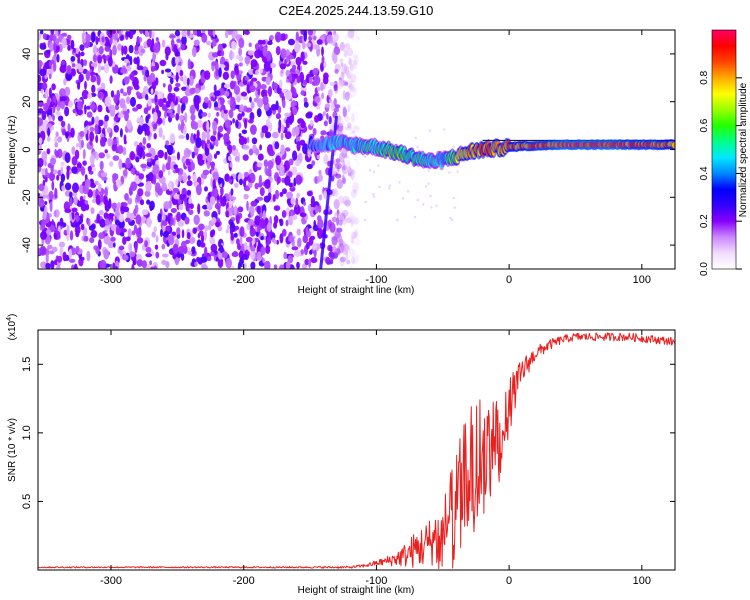 This screenshot has width=750, height=600. Describe the element at coordinates (27, 501) in the screenshot. I see `y-tick-label: 0.5` at that location.